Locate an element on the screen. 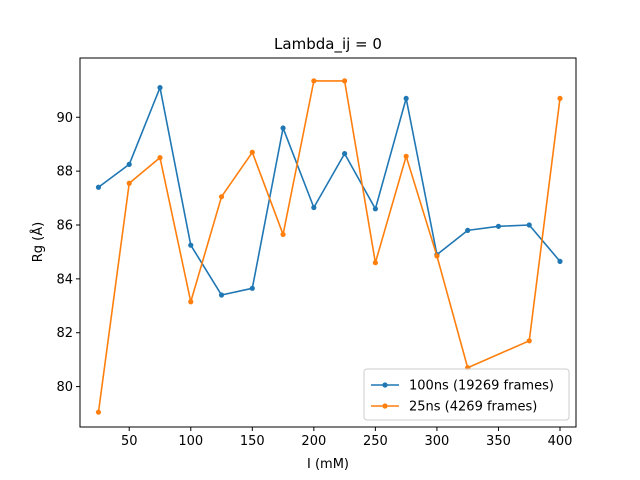 This screenshot has width=640, height=480. x-tick-label: 300 is located at coordinates (437, 441).